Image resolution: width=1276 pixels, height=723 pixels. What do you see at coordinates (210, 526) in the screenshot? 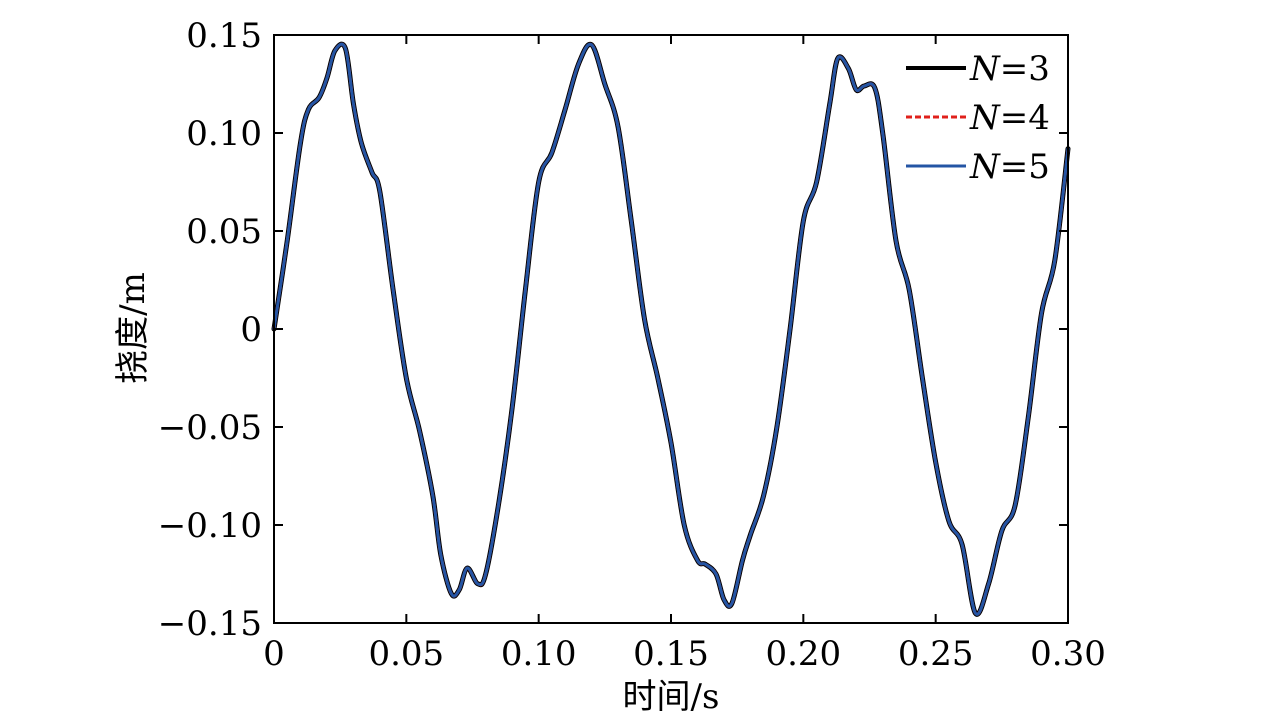
I see `y-tick-label: −0.10` at bounding box center [210, 526].